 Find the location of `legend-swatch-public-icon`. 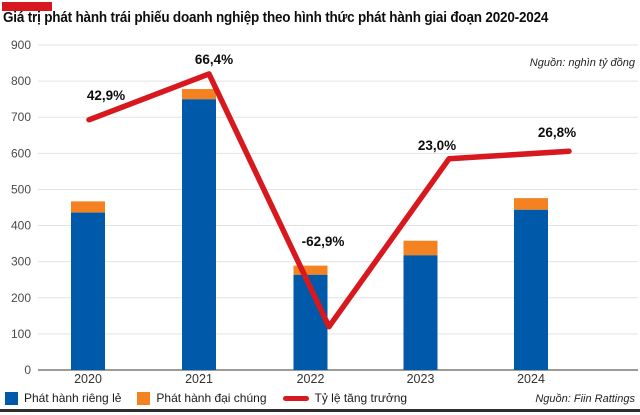

legend-swatch-public-icon is located at coordinates (144, 398).